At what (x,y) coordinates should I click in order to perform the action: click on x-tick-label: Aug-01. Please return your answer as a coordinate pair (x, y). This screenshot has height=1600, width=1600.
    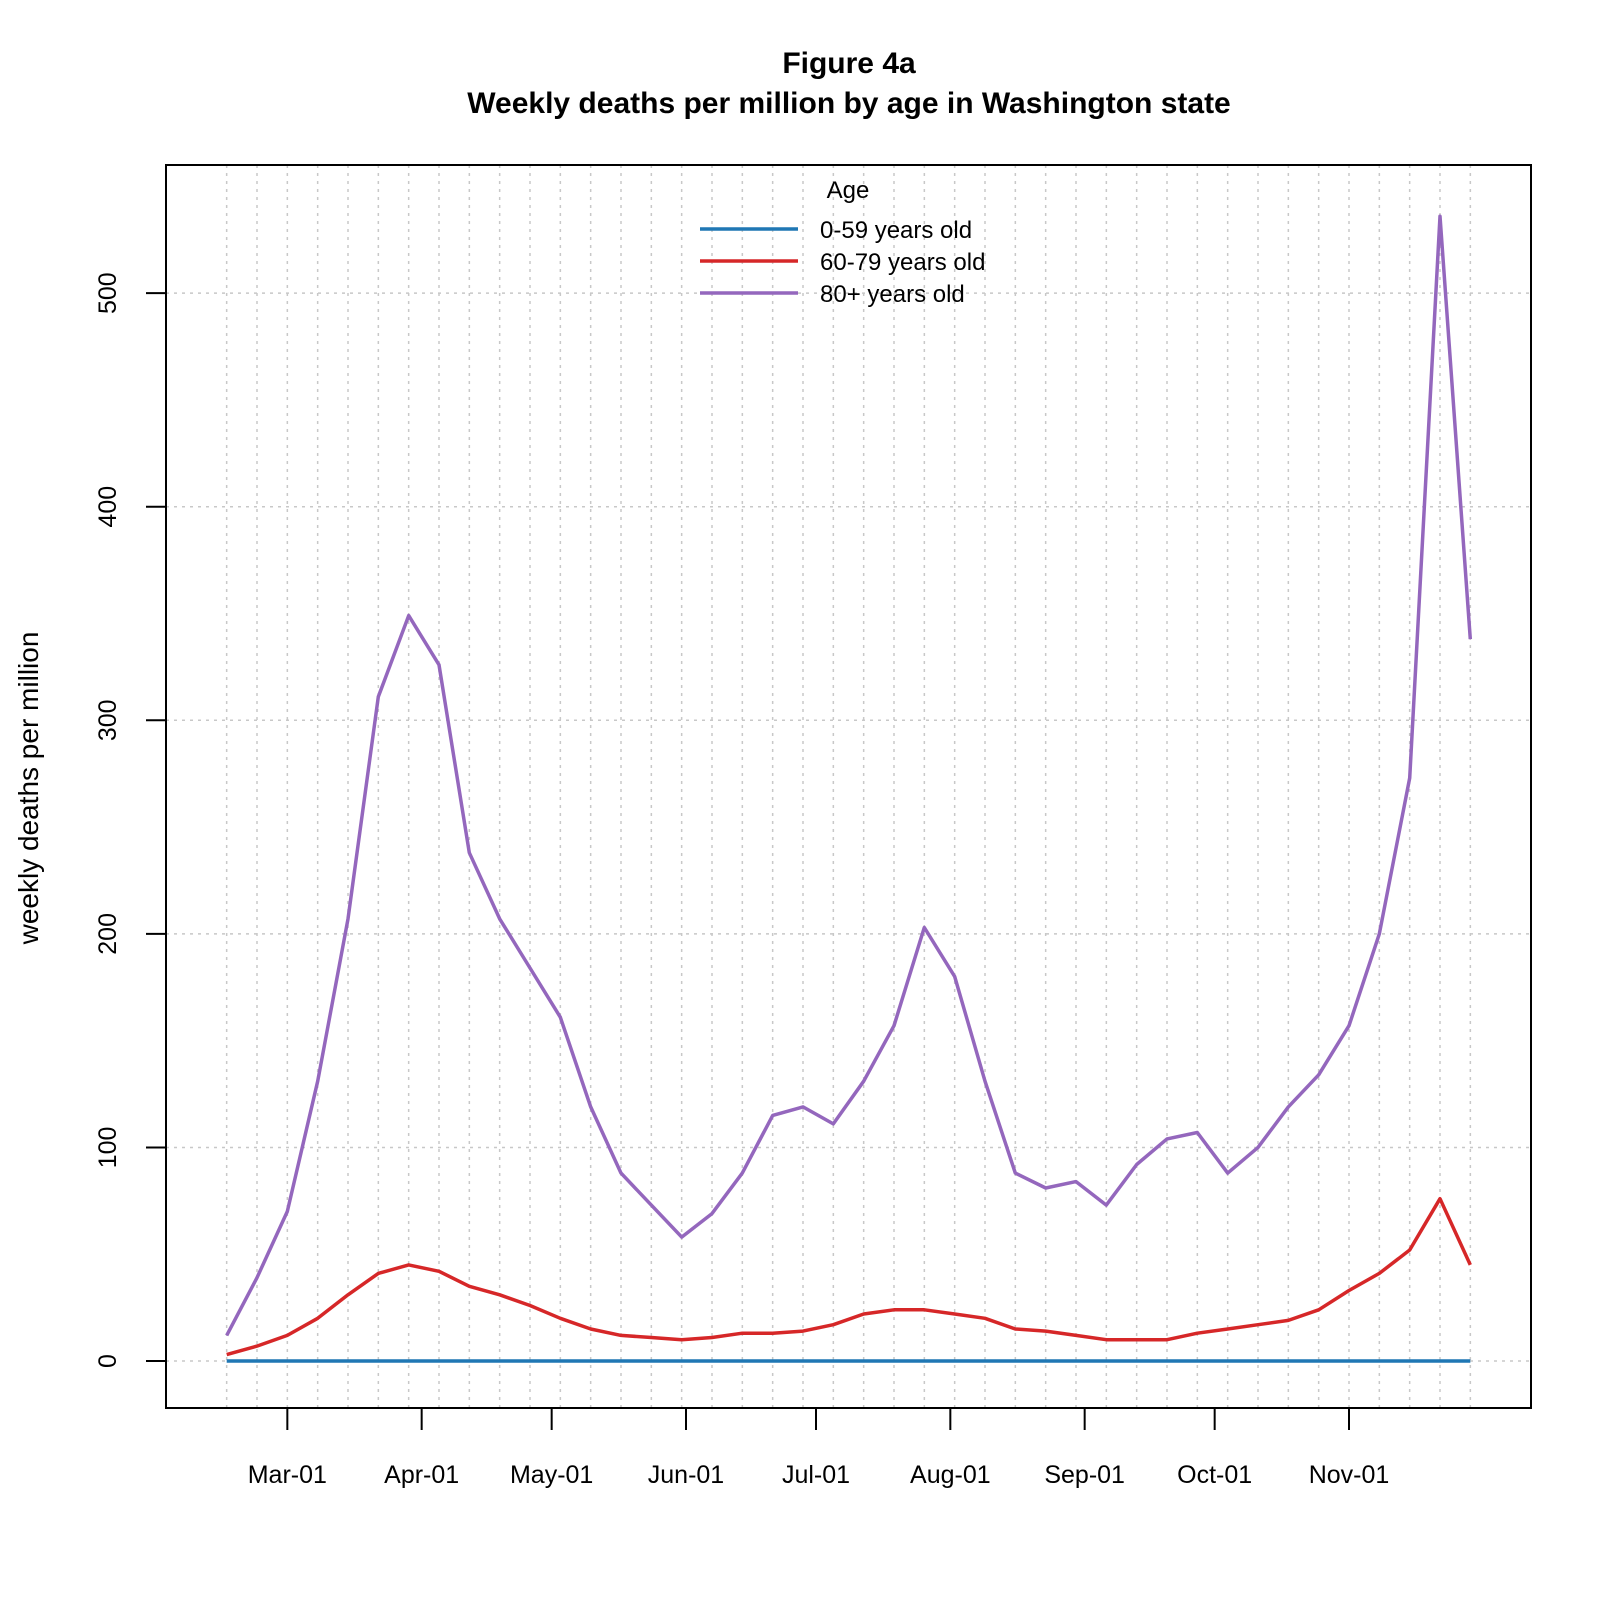
    Looking at the image, I should click on (950, 1475).